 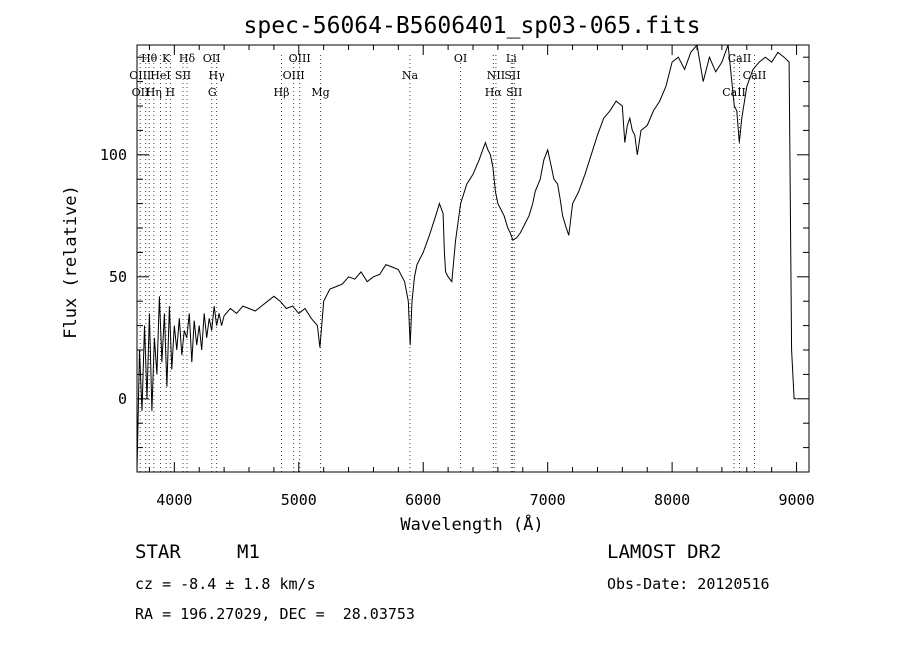 What do you see at coordinates (122, 399) in the screenshot?
I see `y-tick-label: 0` at bounding box center [122, 399].